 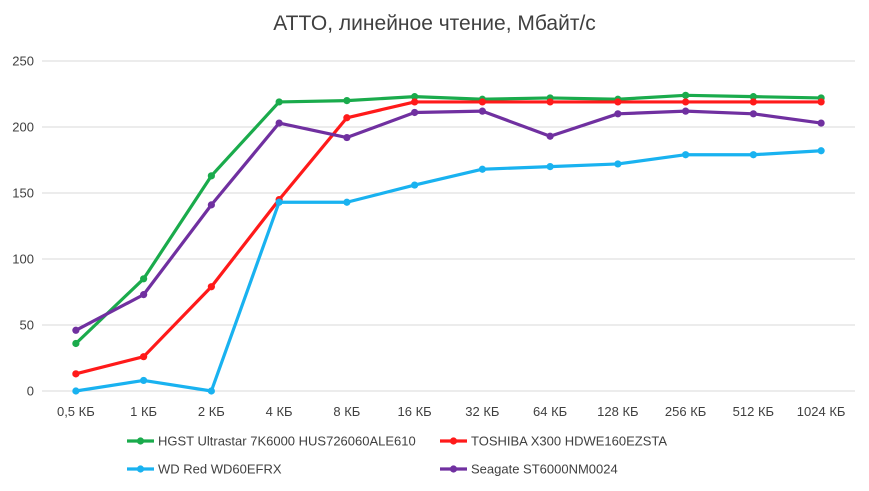 What do you see at coordinates (23, 259) in the screenshot?
I see `y-tick-label: 100` at bounding box center [23, 259].